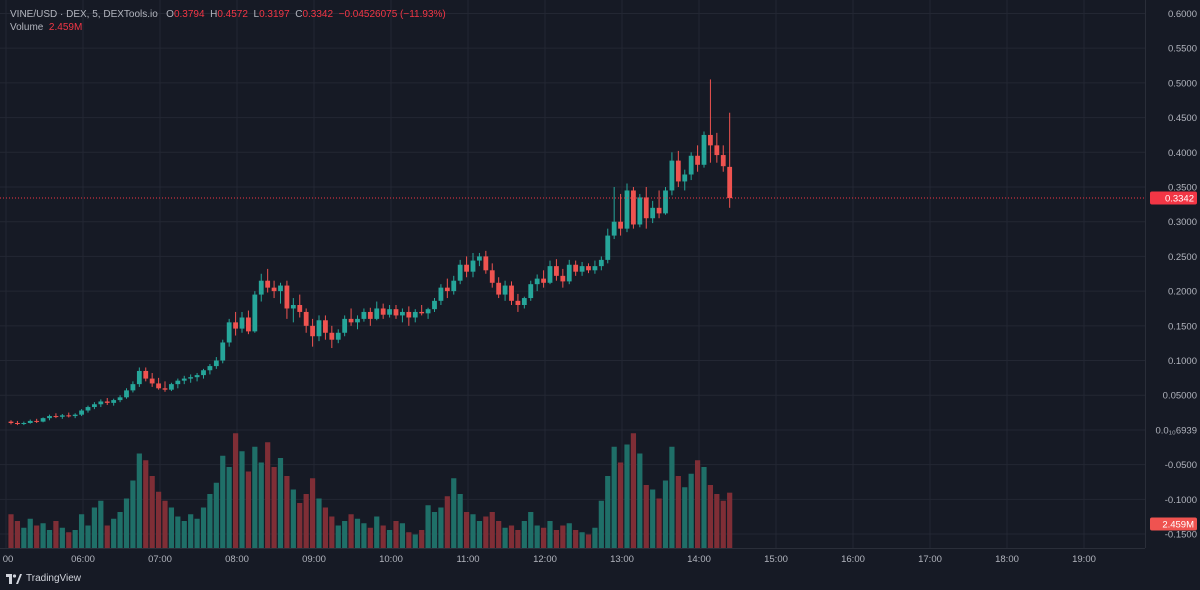 The image size is (1200, 590). What do you see at coordinates (699, 559) in the screenshot?
I see `time-tick-label: 14:00` at bounding box center [699, 559].